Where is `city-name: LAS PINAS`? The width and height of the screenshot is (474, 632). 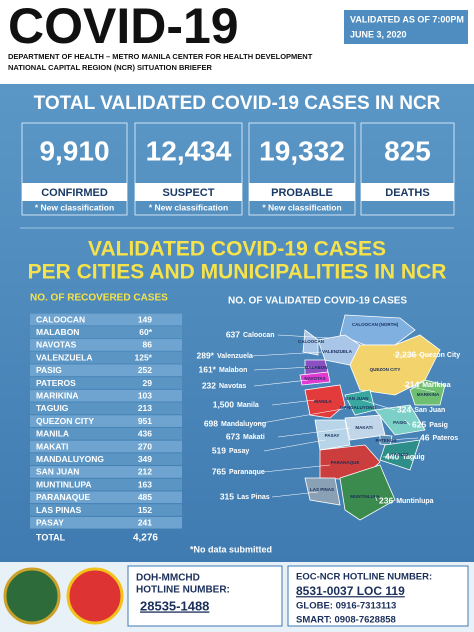
city-name: LAS PINAS is located at coordinates (59, 510).